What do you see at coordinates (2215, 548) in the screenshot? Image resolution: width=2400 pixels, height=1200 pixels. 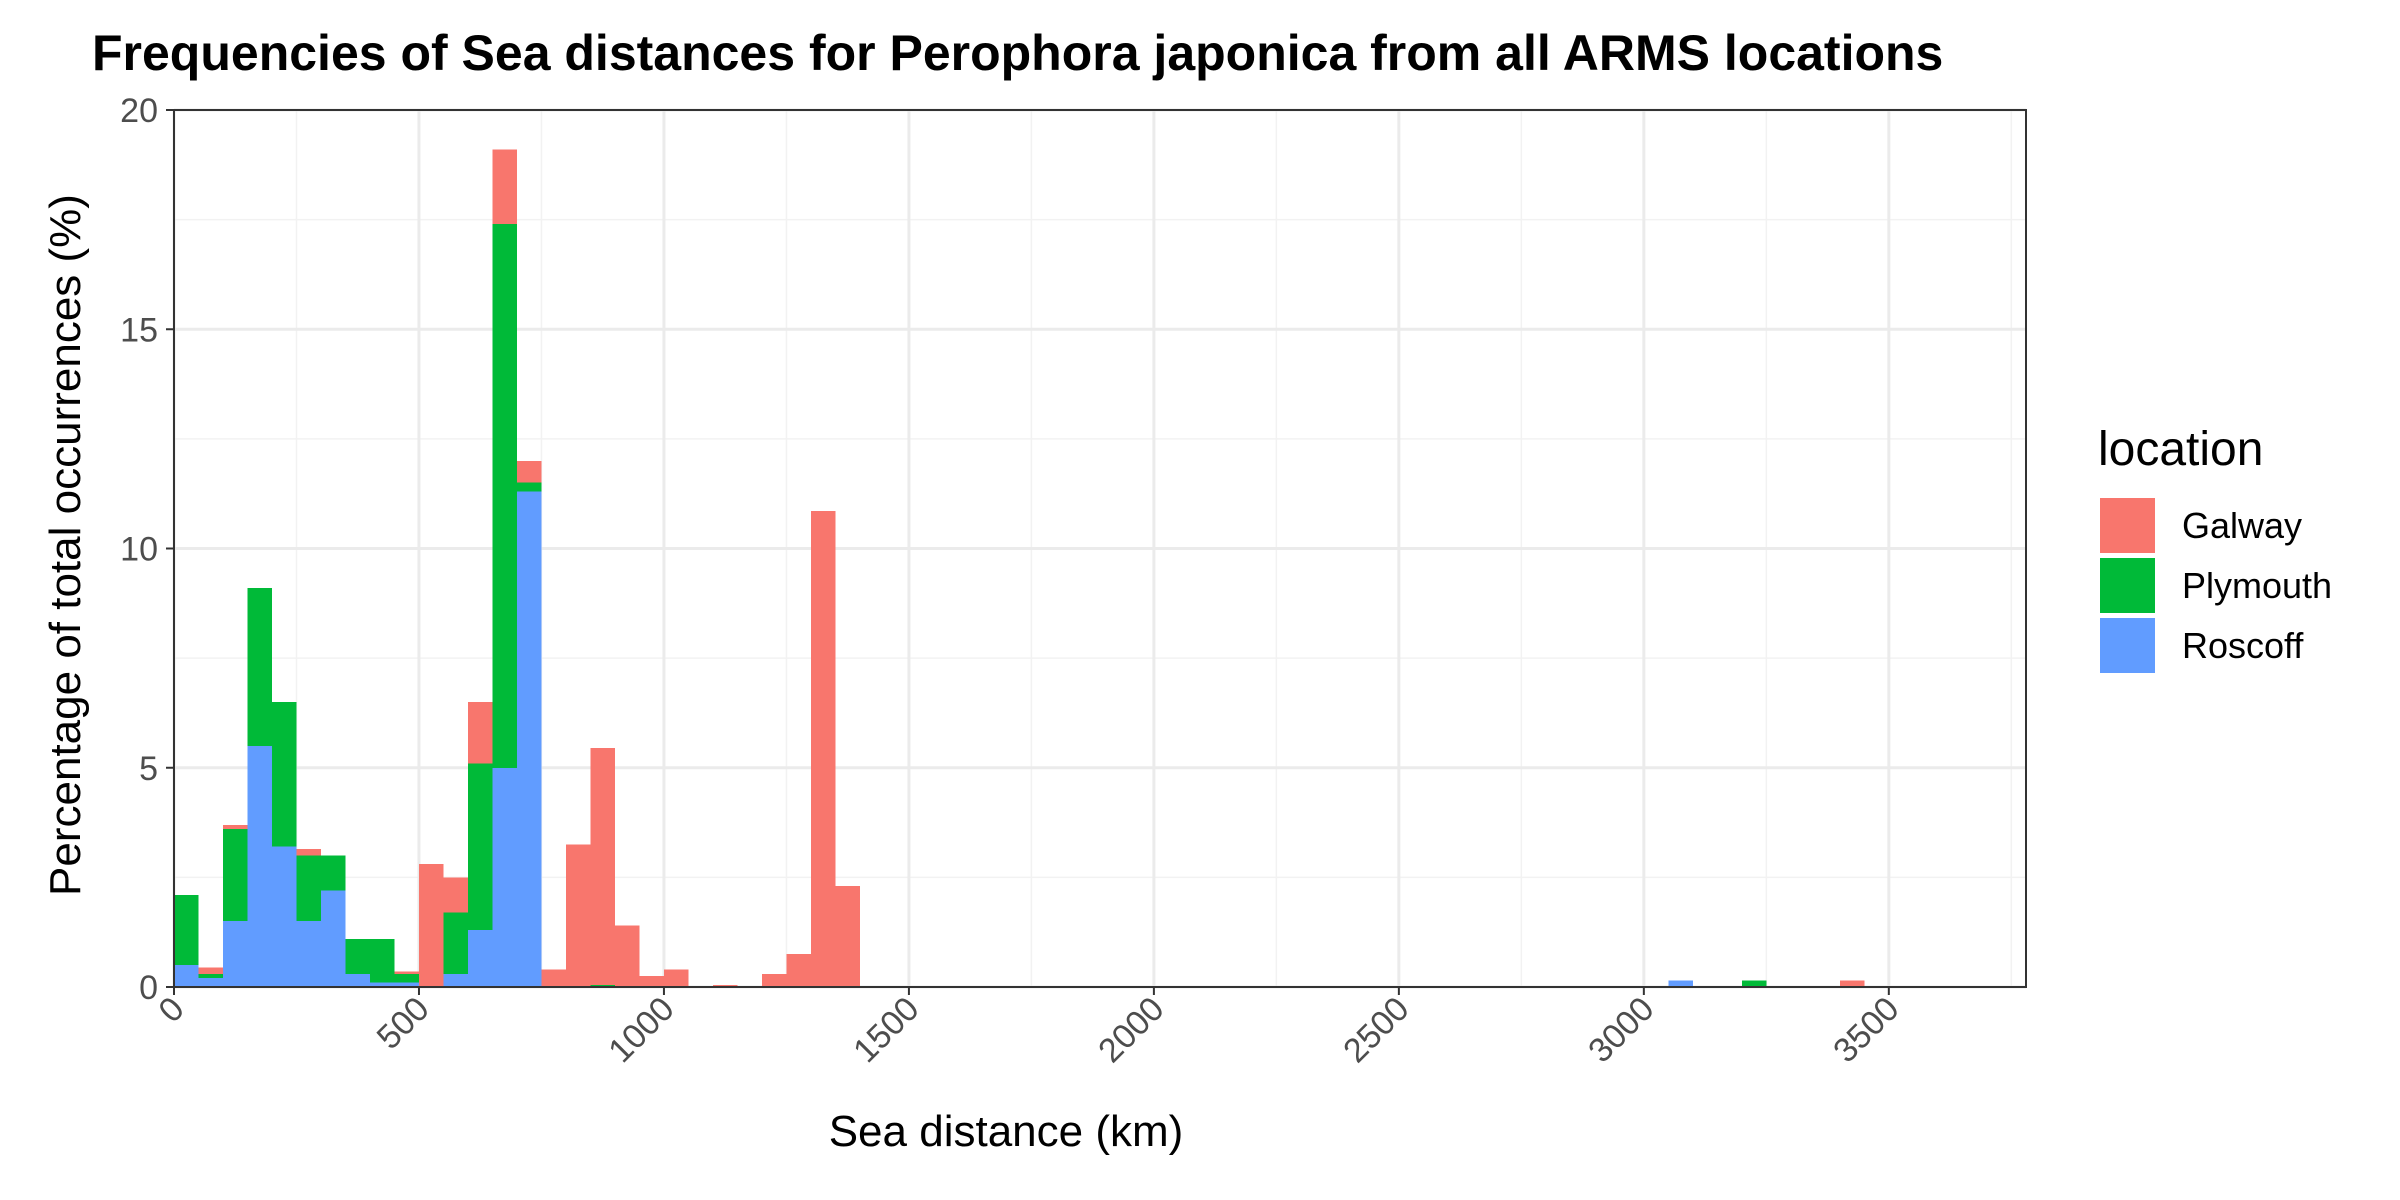 I see `legend: location Galway Plymouth Roscoff` at bounding box center [2215, 548].